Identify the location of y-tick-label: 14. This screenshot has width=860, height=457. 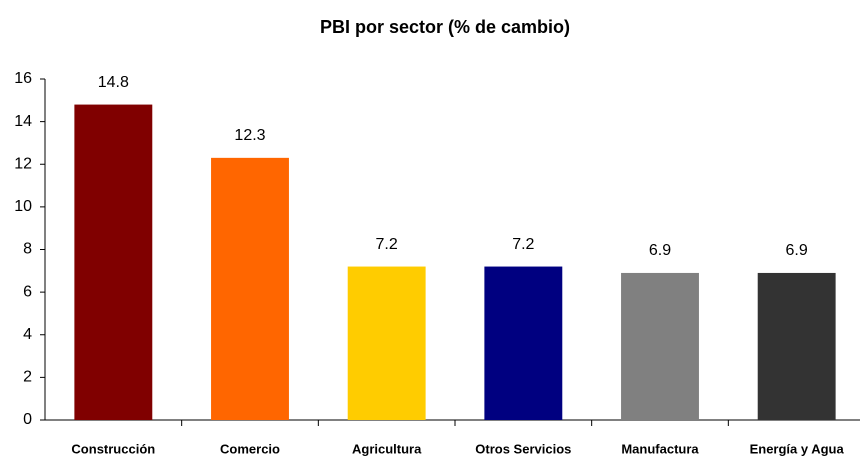
(23, 121).